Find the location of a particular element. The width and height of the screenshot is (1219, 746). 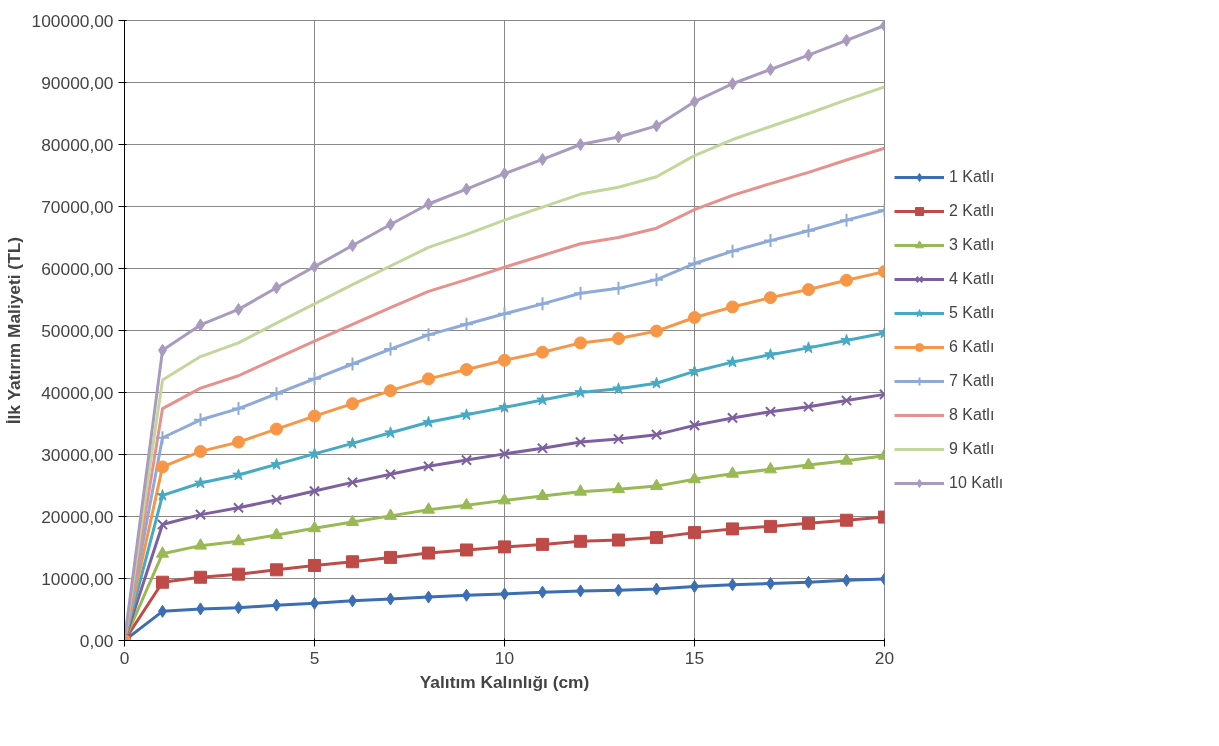

x-tick-label: 5 is located at coordinates (314, 657).